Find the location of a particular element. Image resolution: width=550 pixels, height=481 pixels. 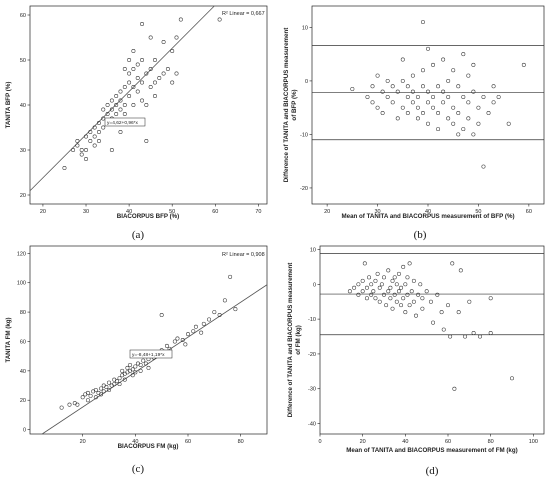

y-tick-label: 10 is located at coordinates (305, 28).